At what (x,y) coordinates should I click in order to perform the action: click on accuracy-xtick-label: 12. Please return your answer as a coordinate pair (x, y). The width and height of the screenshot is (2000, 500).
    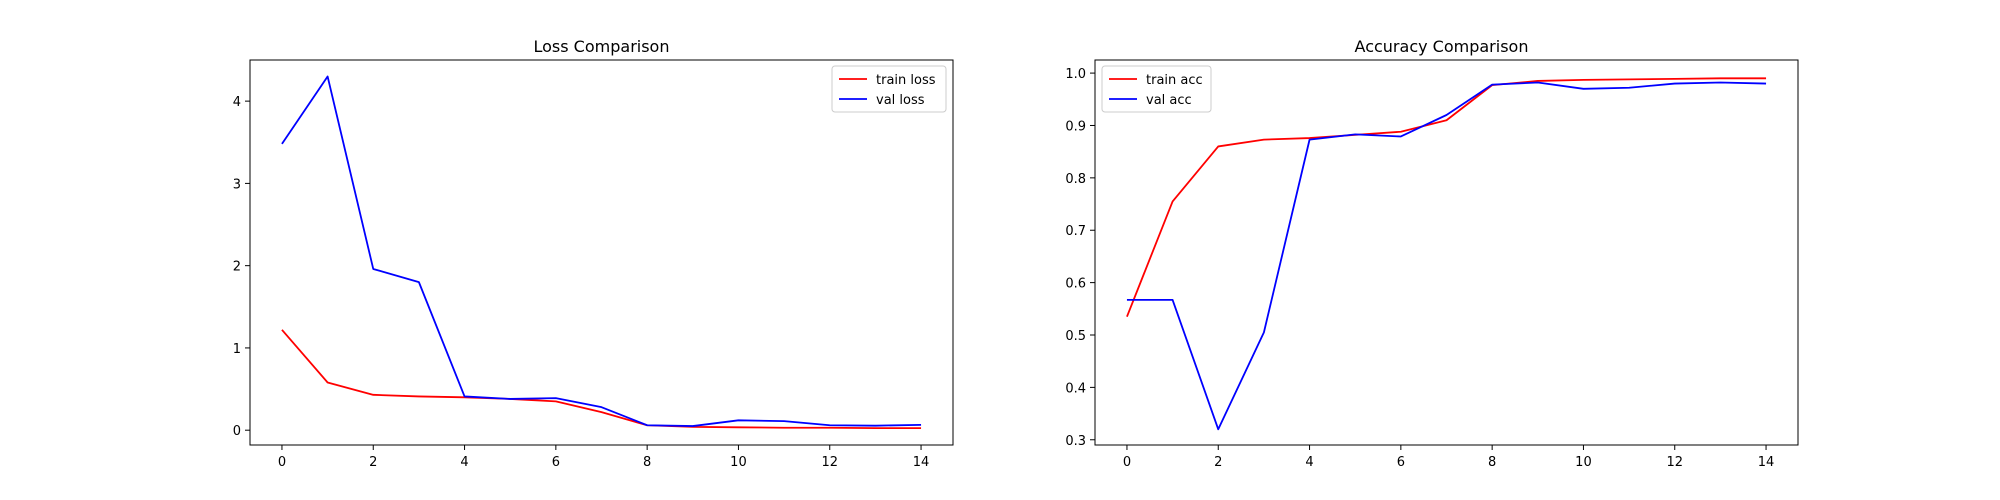
    Looking at the image, I should click on (1674, 462).